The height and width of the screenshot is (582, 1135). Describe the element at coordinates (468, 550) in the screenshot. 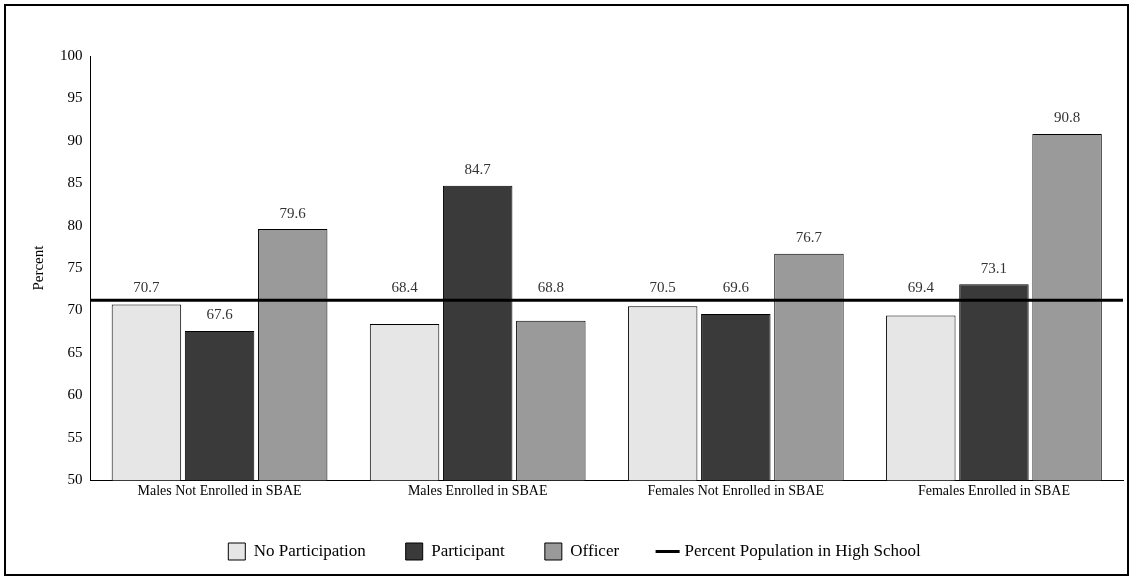

I see `legend-label: Participant` at that location.